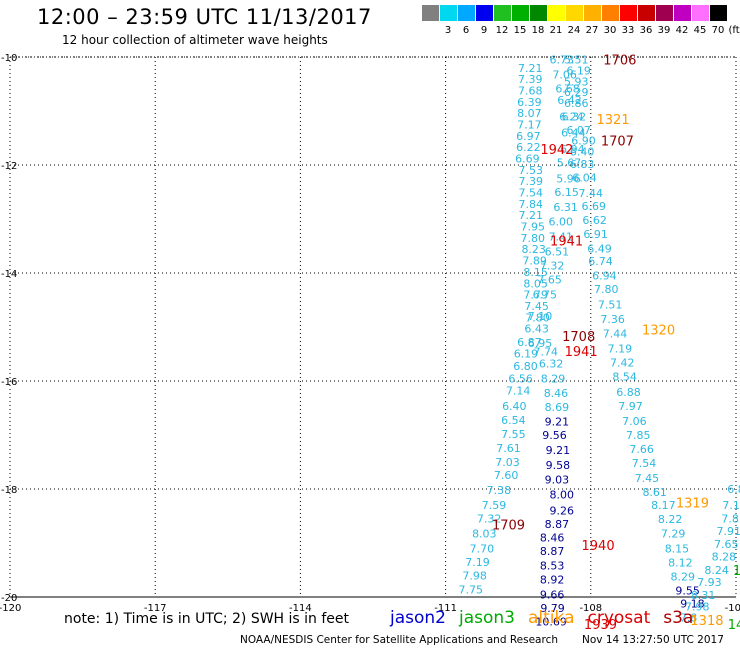 This screenshot has height=650, width=740. What do you see at coordinates (576, 81) in the screenshot?
I see `wave-height-label: 5.93` at bounding box center [576, 81].